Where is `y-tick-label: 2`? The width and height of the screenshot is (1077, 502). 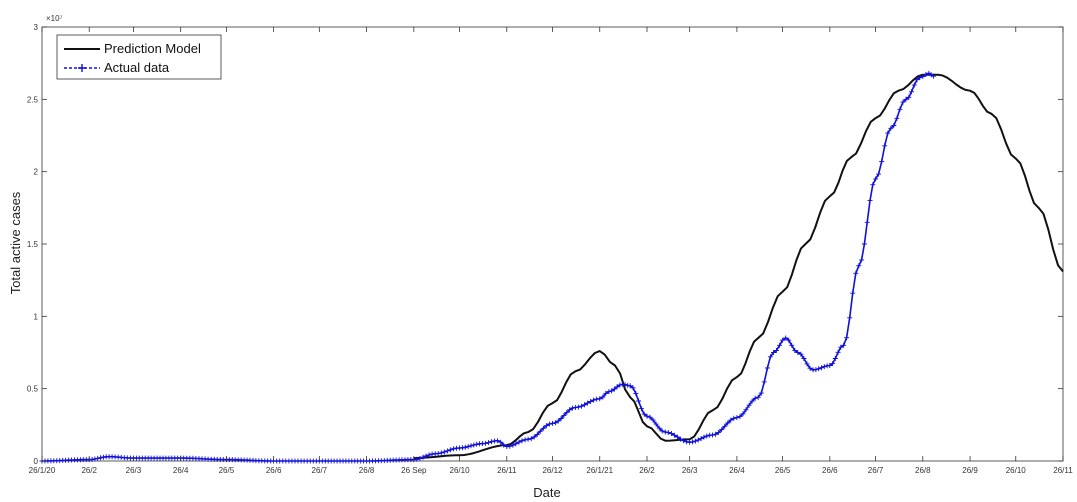 y-tick-label: 2 is located at coordinates (36, 172).